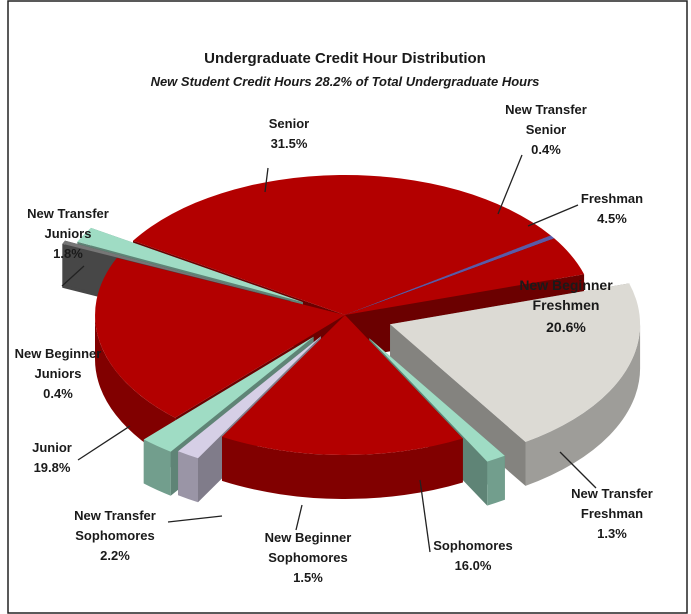  I want to click on category-label: Senior, so click(289, 123).